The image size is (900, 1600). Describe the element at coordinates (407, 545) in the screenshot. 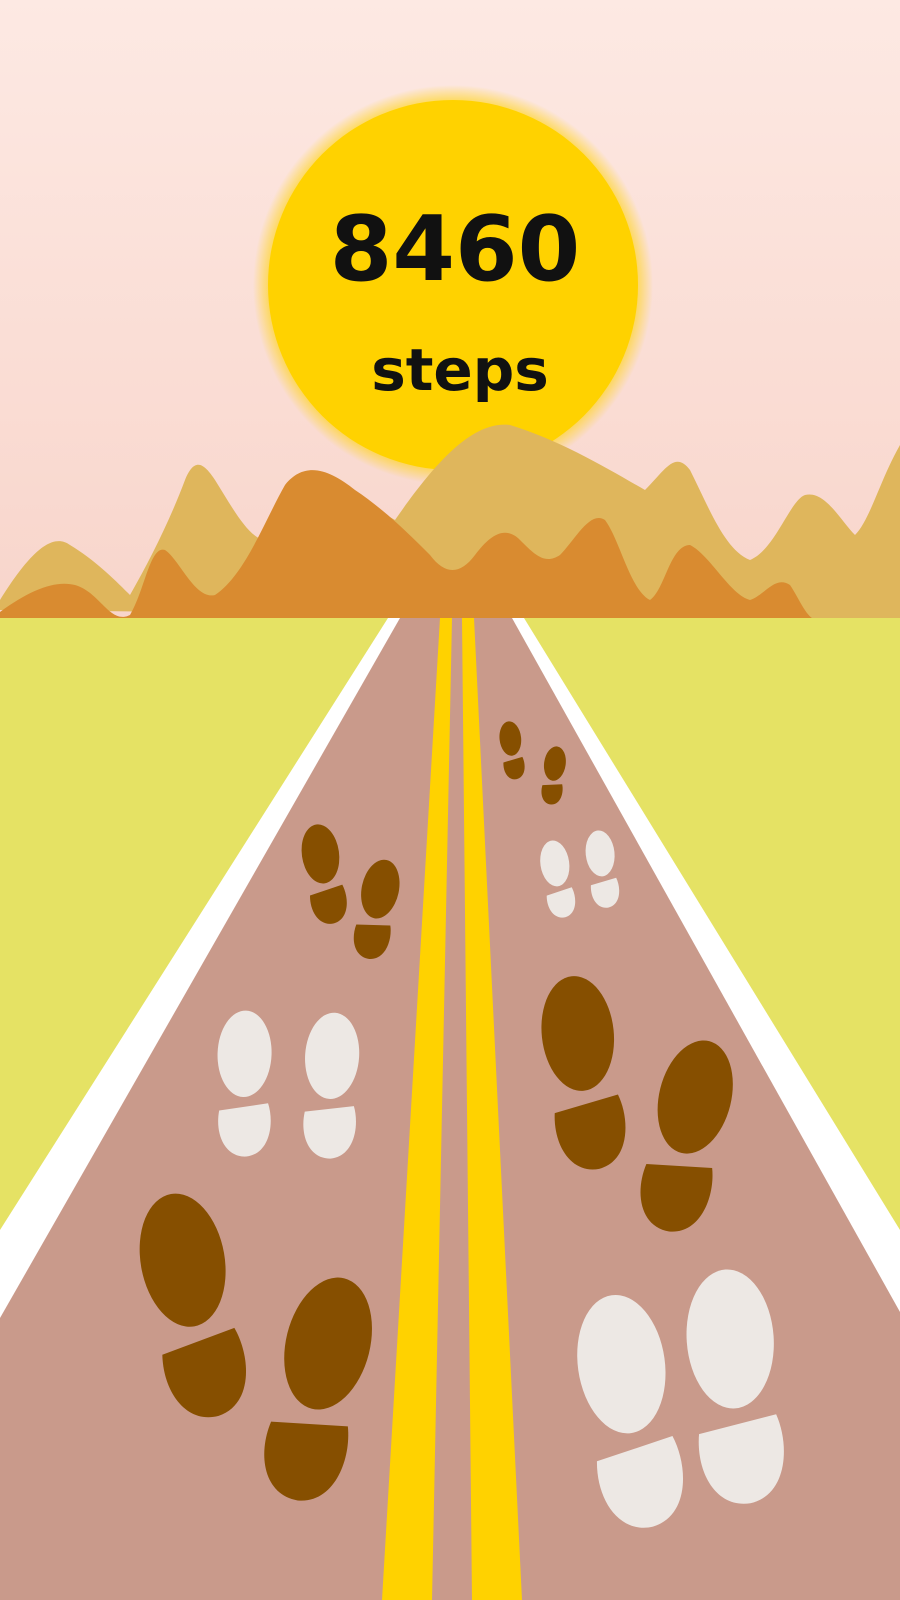

I see `hills-front` at that location.